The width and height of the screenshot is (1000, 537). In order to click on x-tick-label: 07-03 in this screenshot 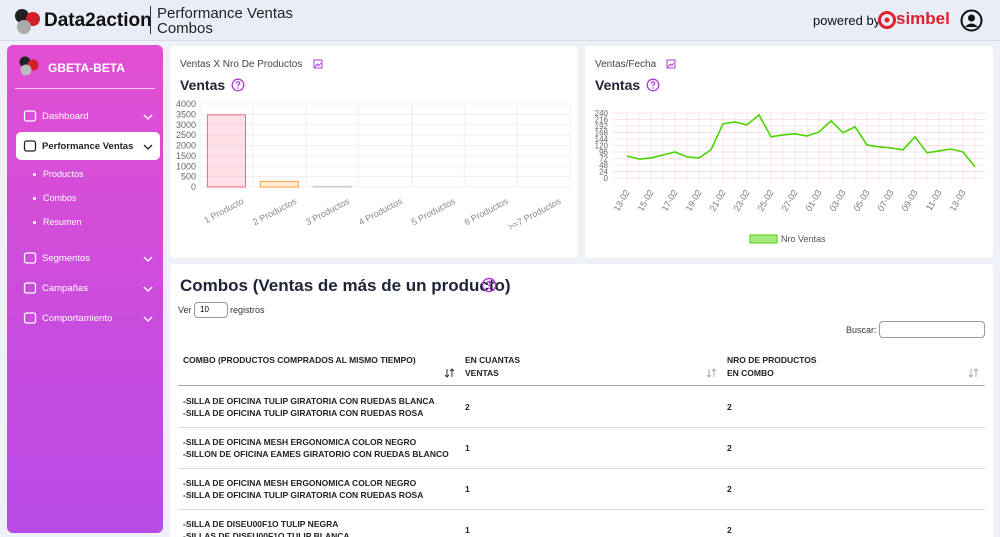, I will do `click(886, 200)`.